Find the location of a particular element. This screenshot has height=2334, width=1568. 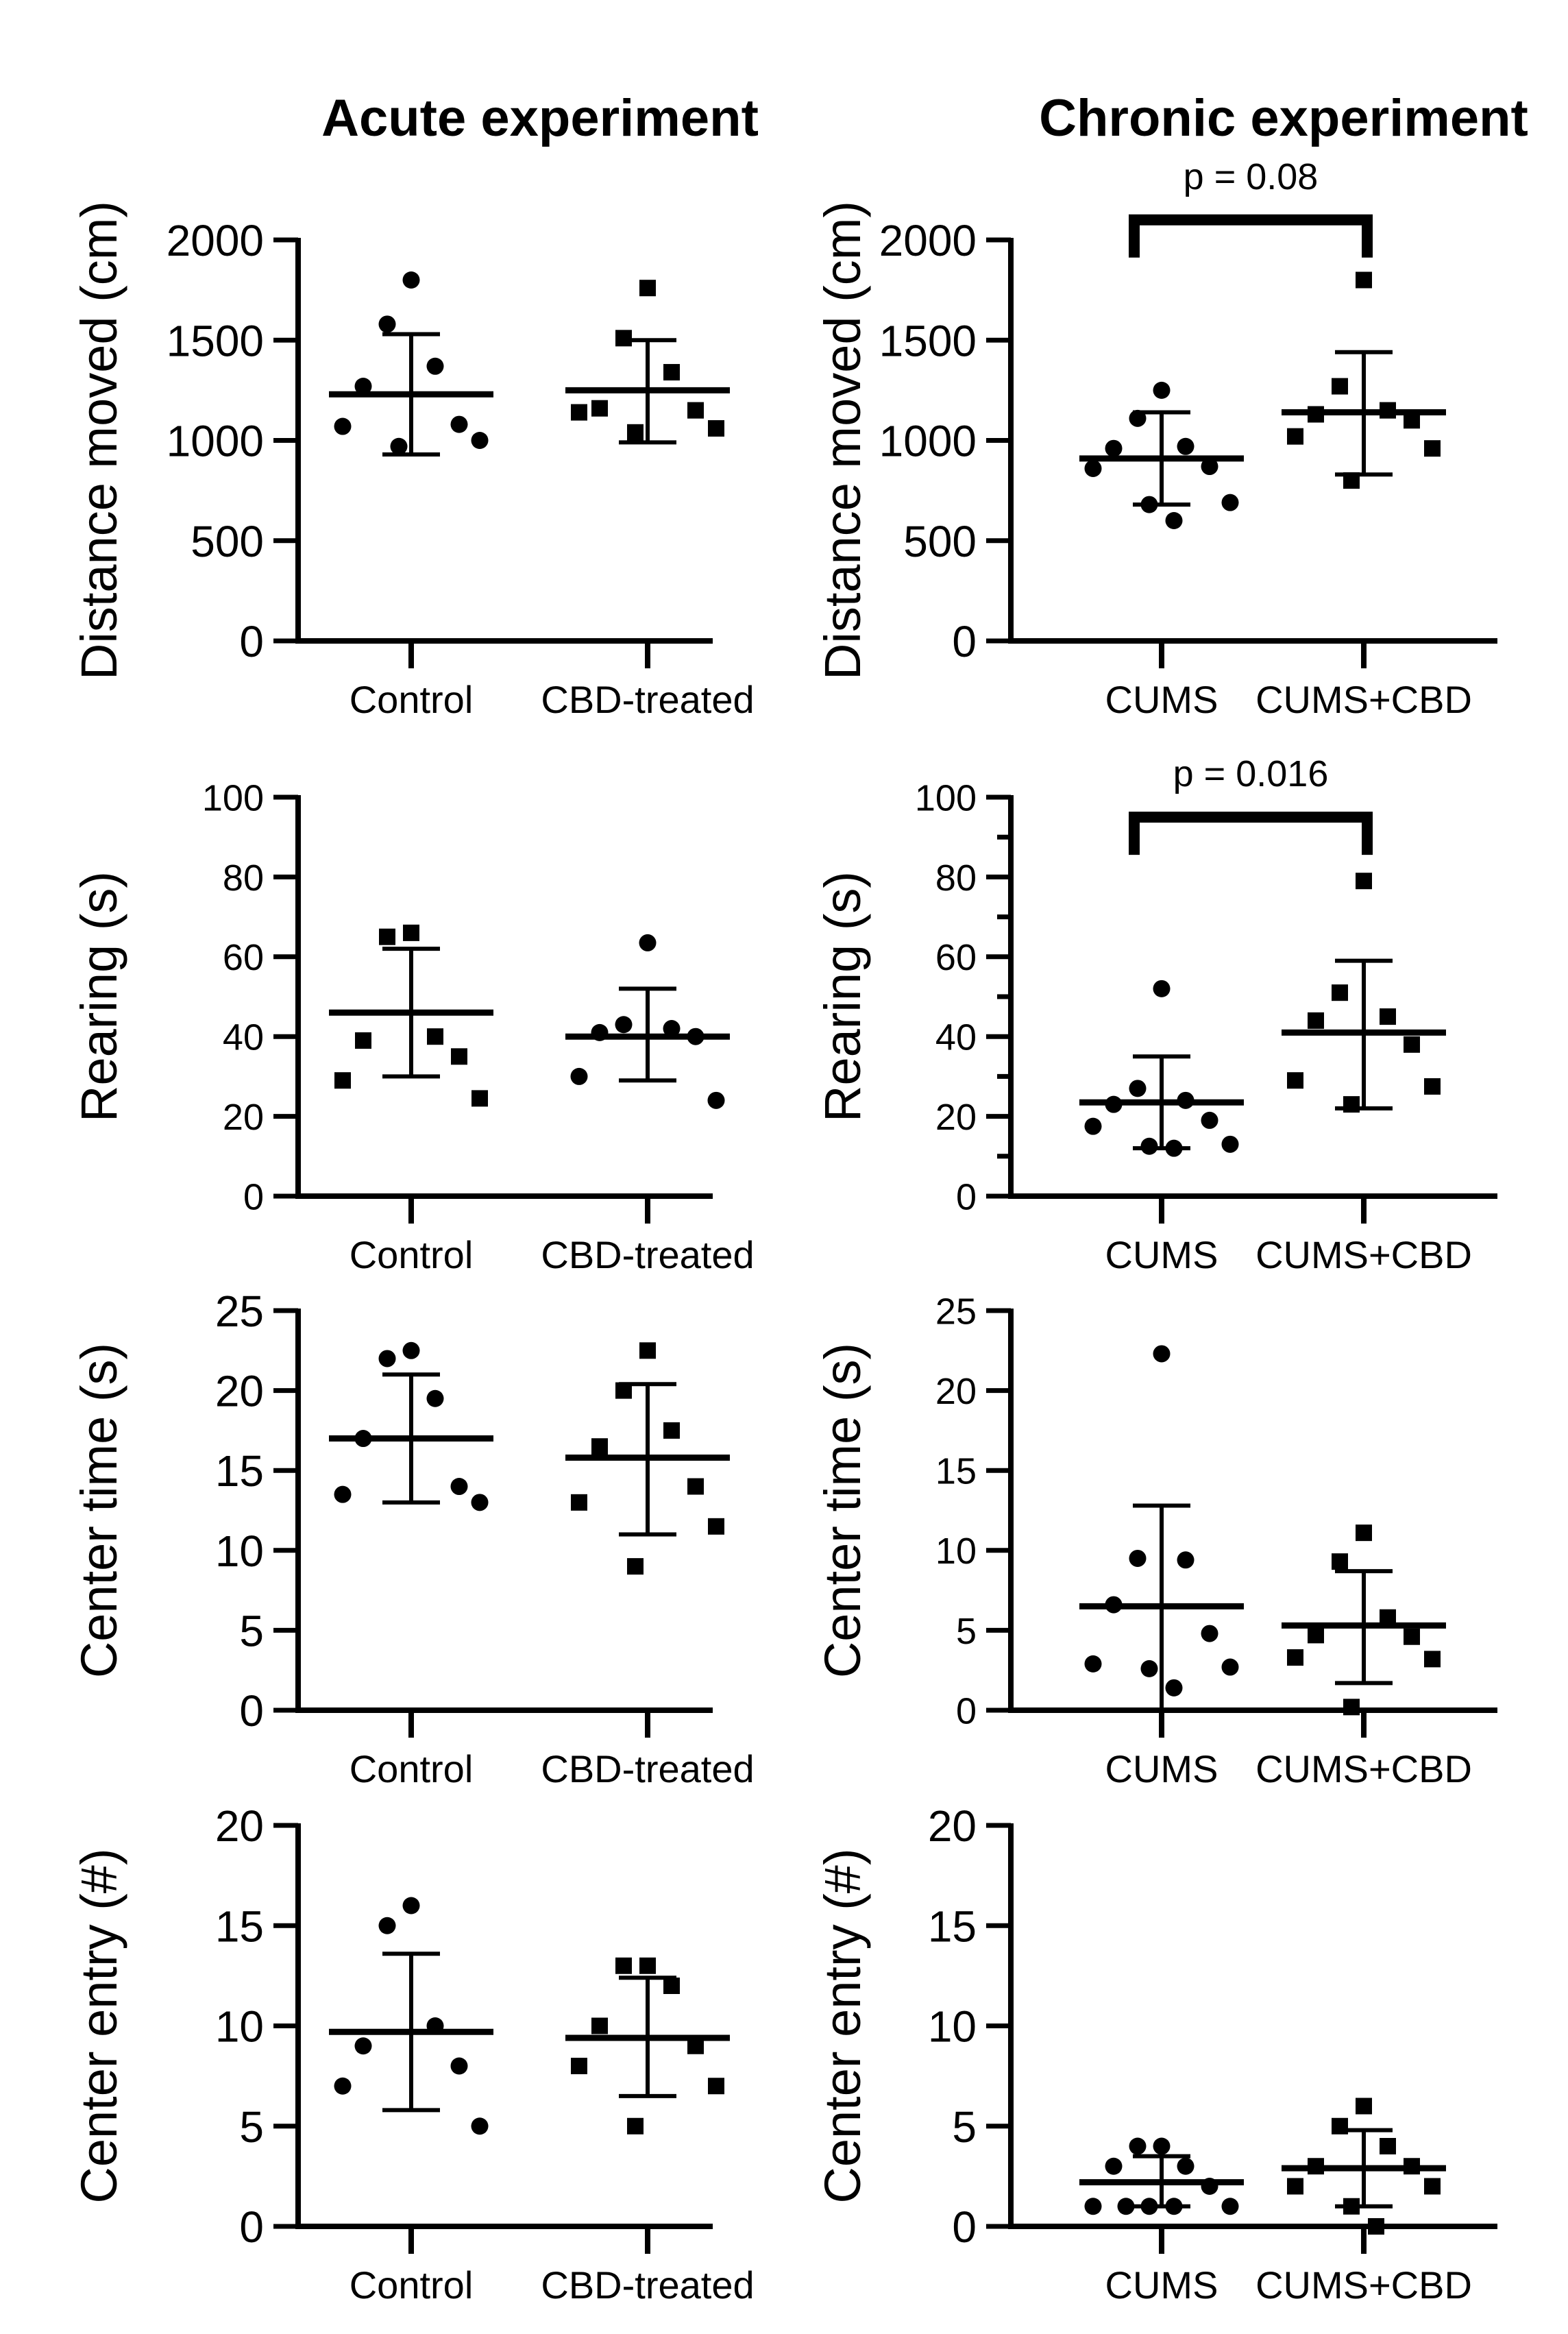

x-category-label: CBD-treated is located at coordinates (647, 1255).